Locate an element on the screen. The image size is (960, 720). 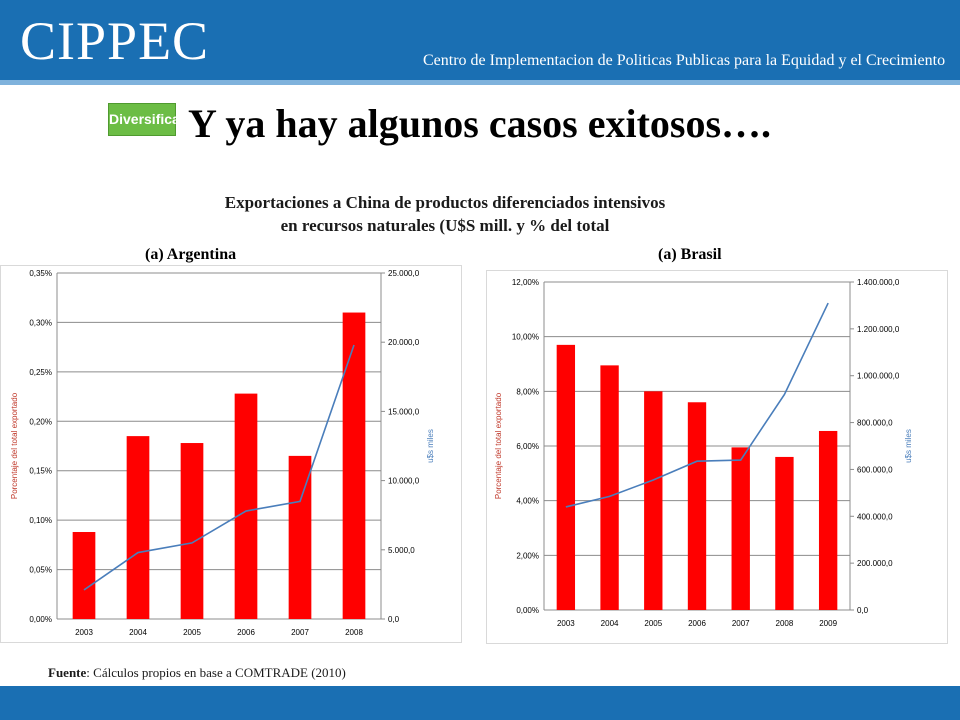
argentina-y2-tick-label: 25.000,0 is located at coordinates (404, 273).